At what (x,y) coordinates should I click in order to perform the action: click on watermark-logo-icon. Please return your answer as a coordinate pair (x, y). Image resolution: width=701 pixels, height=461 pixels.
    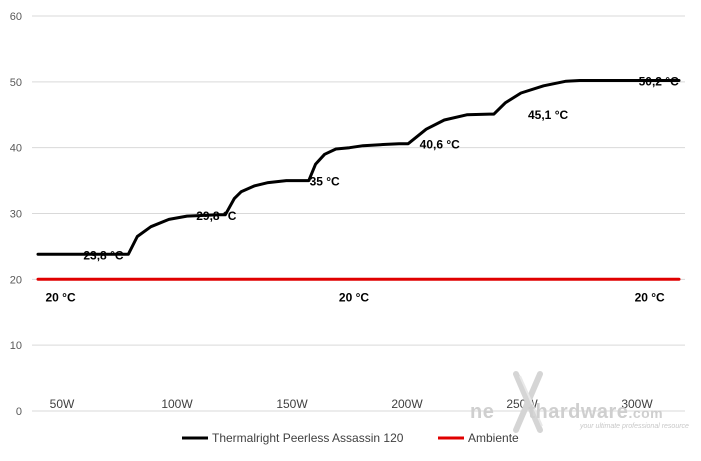
    Looking at the image, I should click on (528, 402).